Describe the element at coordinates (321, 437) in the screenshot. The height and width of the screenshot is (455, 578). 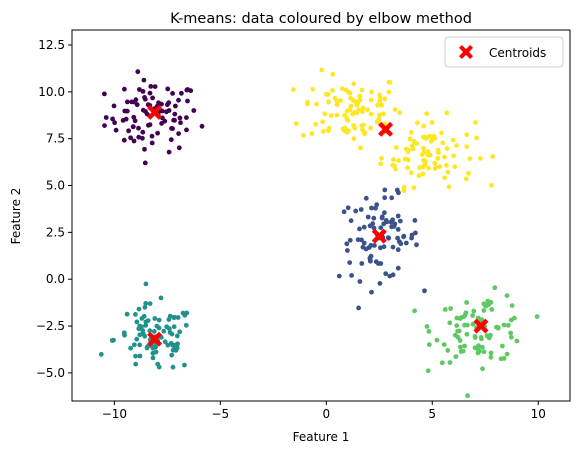
I see `x-axis-label: Feature 1` at that location.